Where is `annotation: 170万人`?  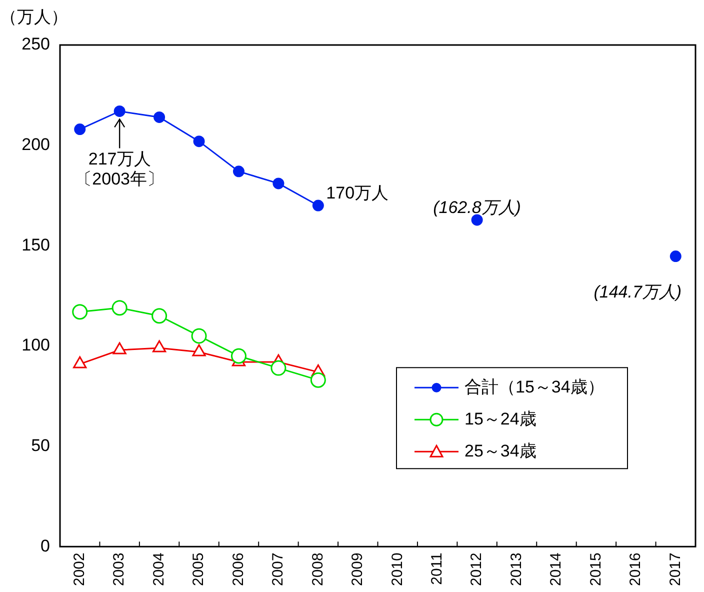
annotation: 170万人 is located at coordinates (357, 193).